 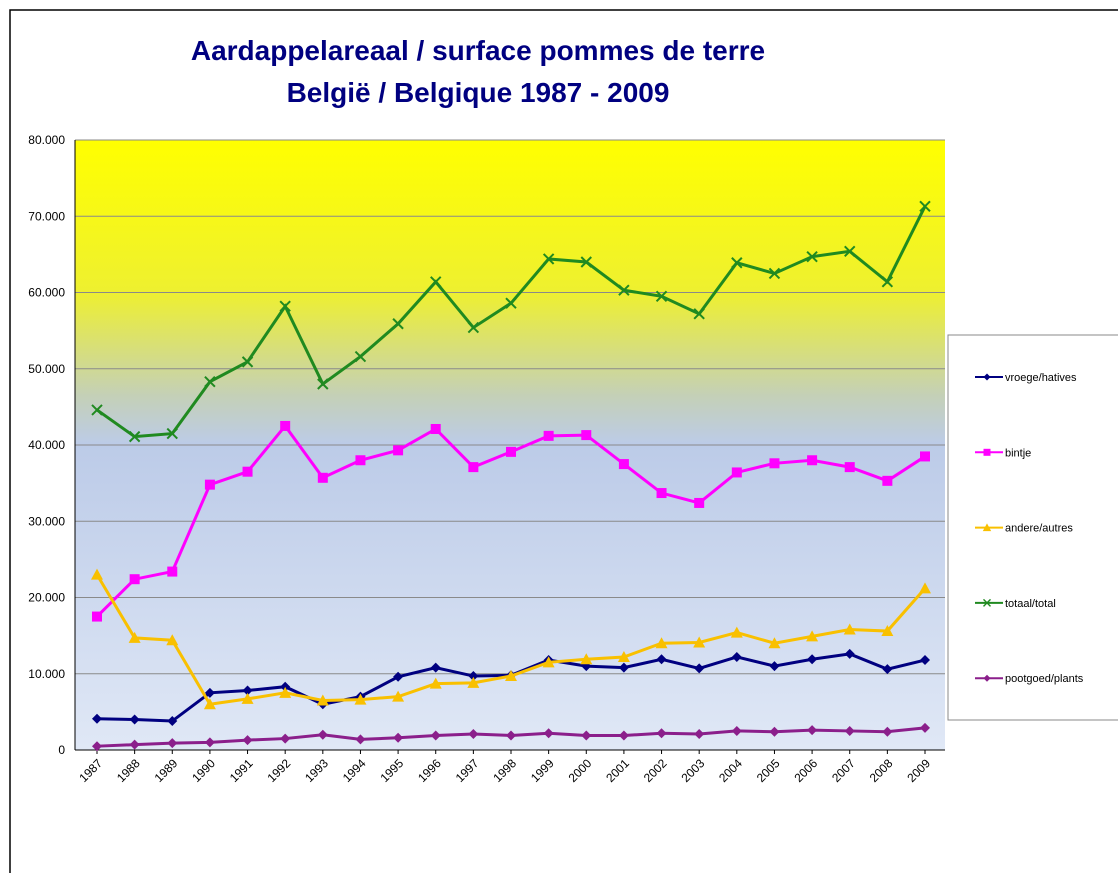 What do you see at coordinates (46, 293) in the screenshot?
I see `y-tick-label: 60.000` at bounding box center [46, 293].